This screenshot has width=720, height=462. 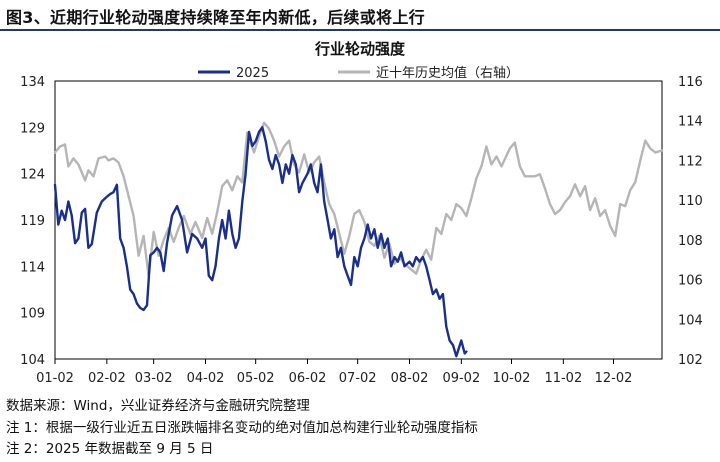 I want to click on right-tick-label: 104, so click(x=690, y=320).